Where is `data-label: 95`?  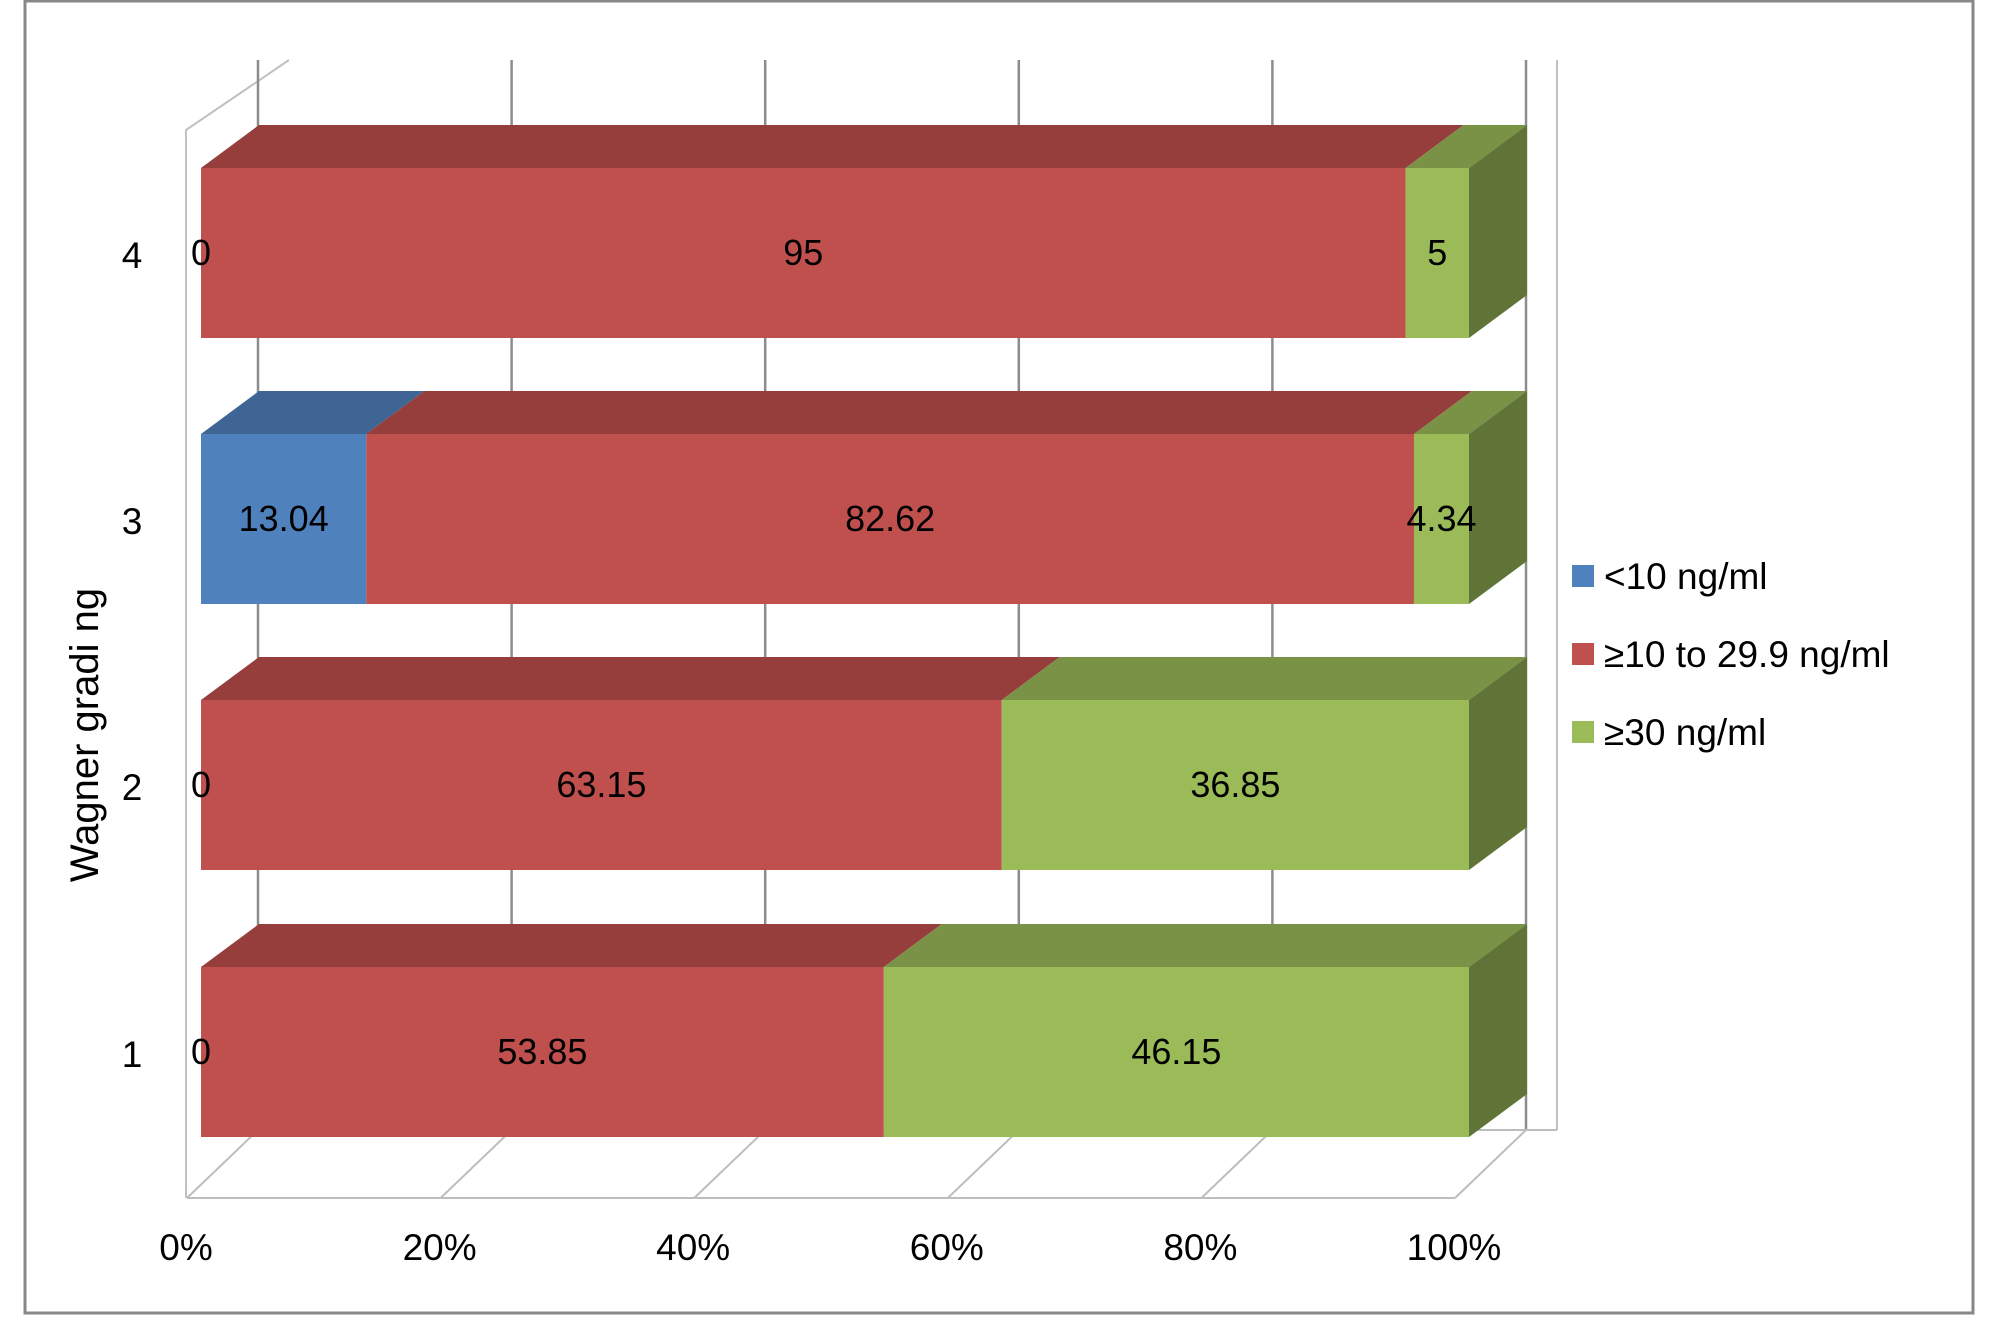
data-label: 95 is located at coordinates (803, 252).